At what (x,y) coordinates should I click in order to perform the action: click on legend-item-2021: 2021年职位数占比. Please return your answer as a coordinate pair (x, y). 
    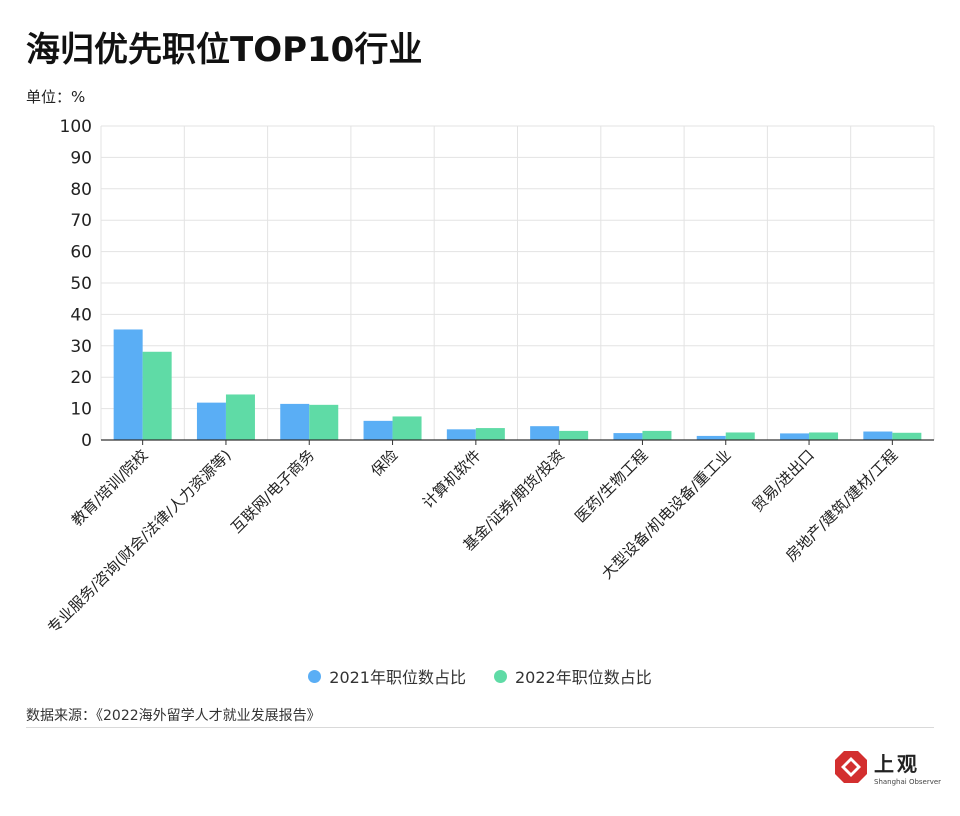
    Looking at the image, I should click on (387, 676).